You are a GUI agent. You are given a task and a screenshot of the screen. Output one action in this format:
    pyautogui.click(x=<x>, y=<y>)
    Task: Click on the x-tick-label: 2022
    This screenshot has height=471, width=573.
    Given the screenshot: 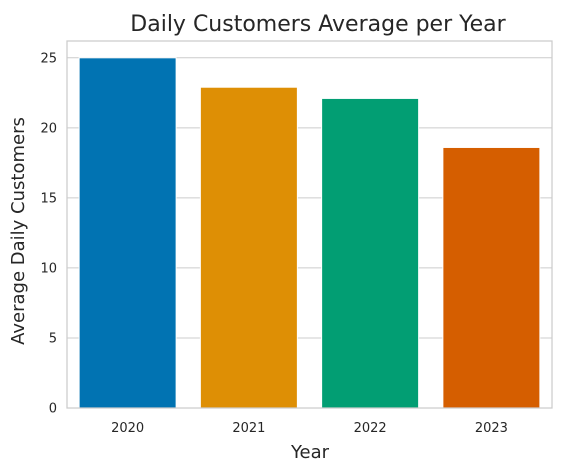 What is the action you would take?
    pyautogui.click(x=370, y=428)
    